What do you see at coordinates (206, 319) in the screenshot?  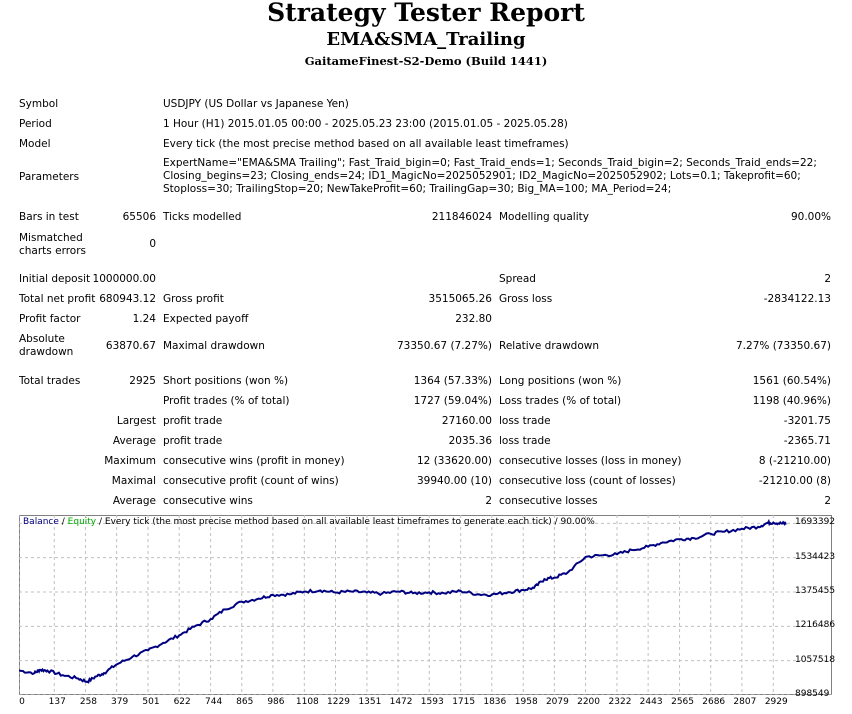 I see `expected-payoff-label: Expected payoff` at bounding box center [206, 319].